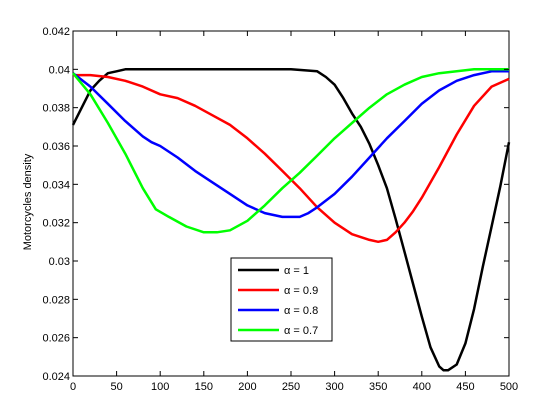 Image resolution: width=560 pixels, height=420 pixels. I want to click on y-tick-label: 0.034, so click(56, 185).